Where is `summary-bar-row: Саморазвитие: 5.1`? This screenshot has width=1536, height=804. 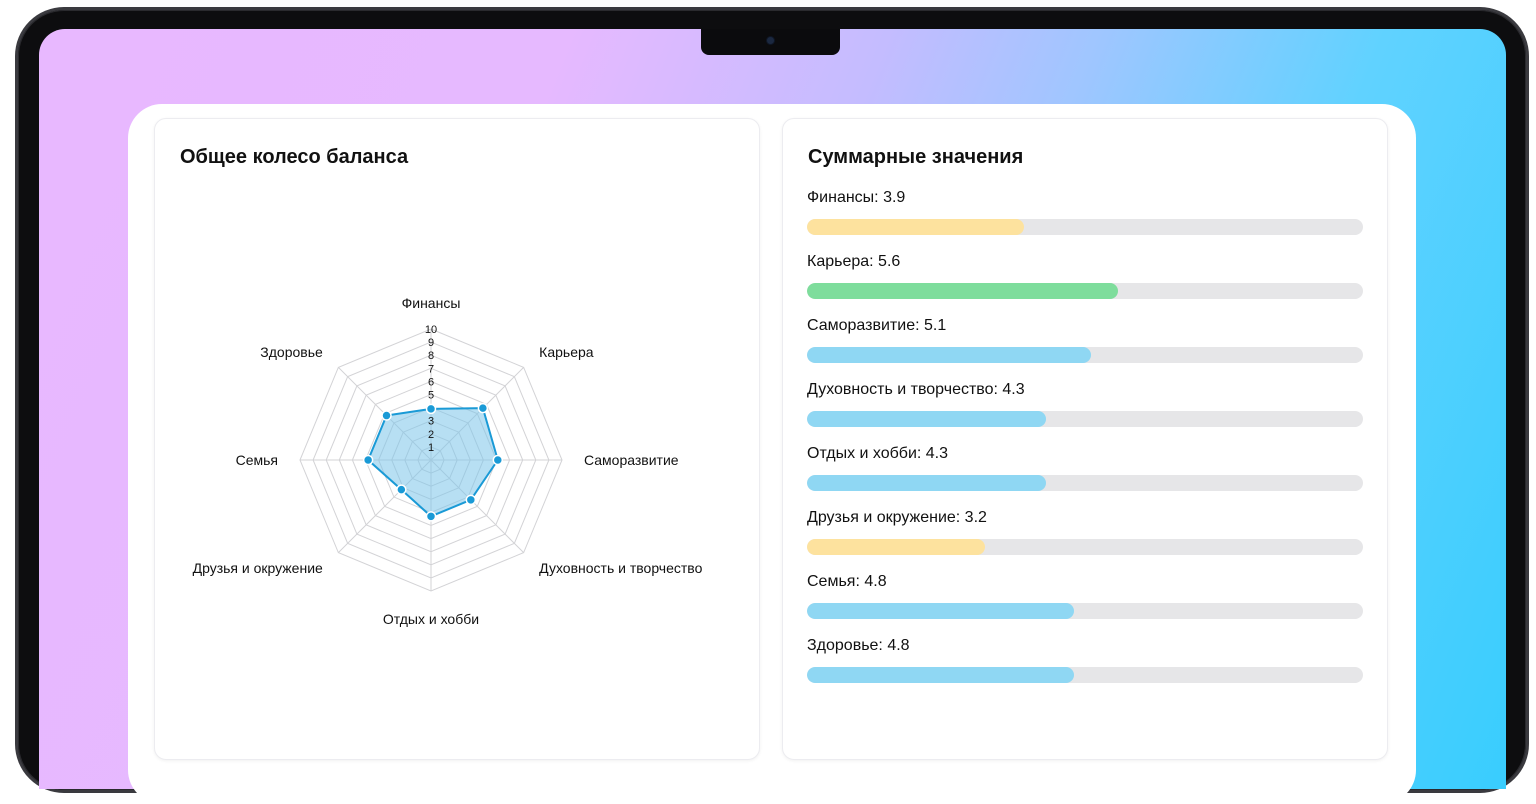
summary-bar-row: Саморазвитие: 5.1 is located at coordinates (1085, 349).